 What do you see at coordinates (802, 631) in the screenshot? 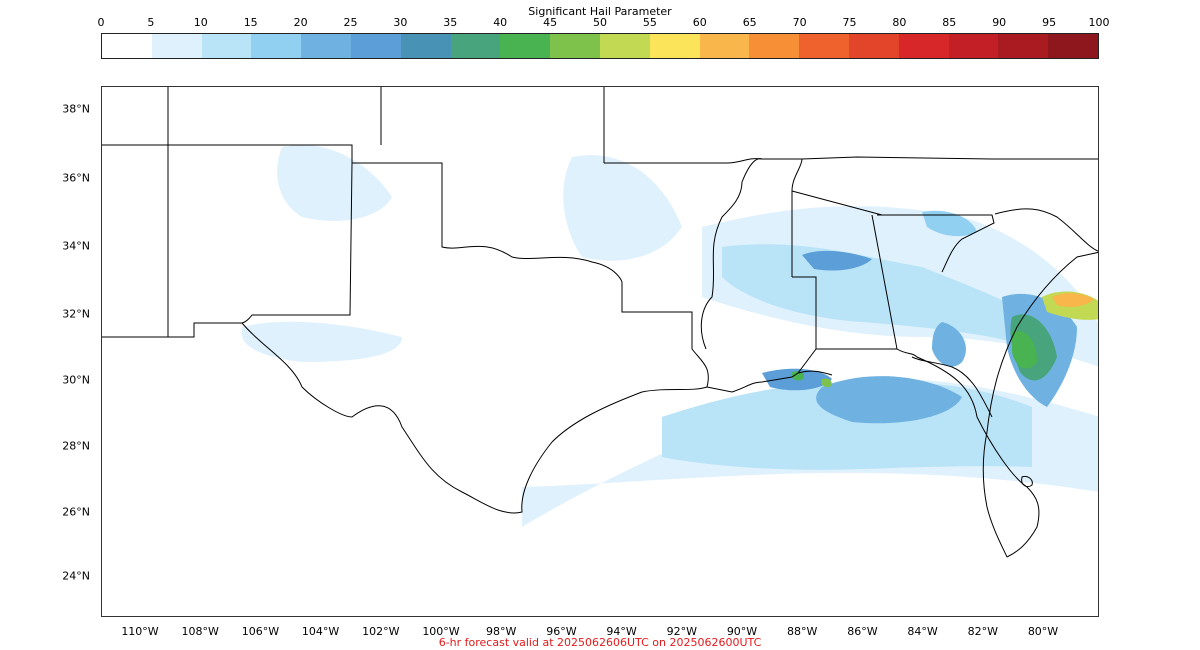
I see `lon-label: 88°W` at bounding box center [802, 631].